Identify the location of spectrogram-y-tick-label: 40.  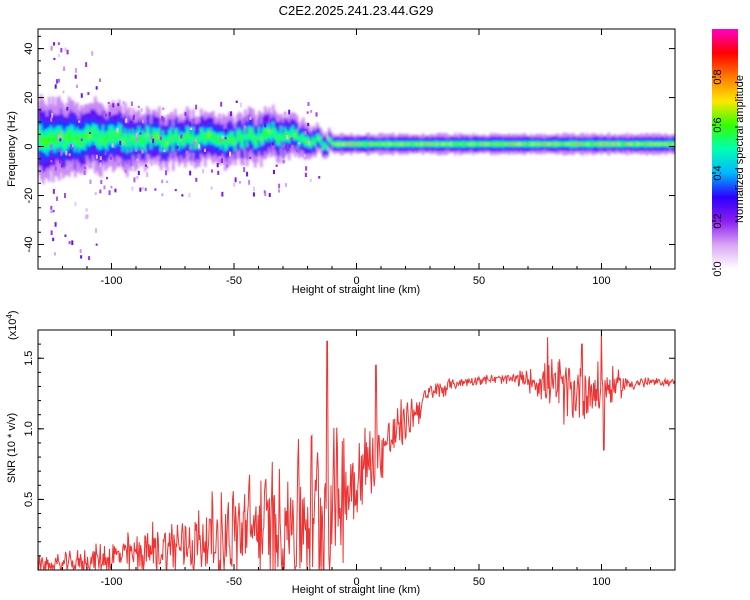
(29, 48).